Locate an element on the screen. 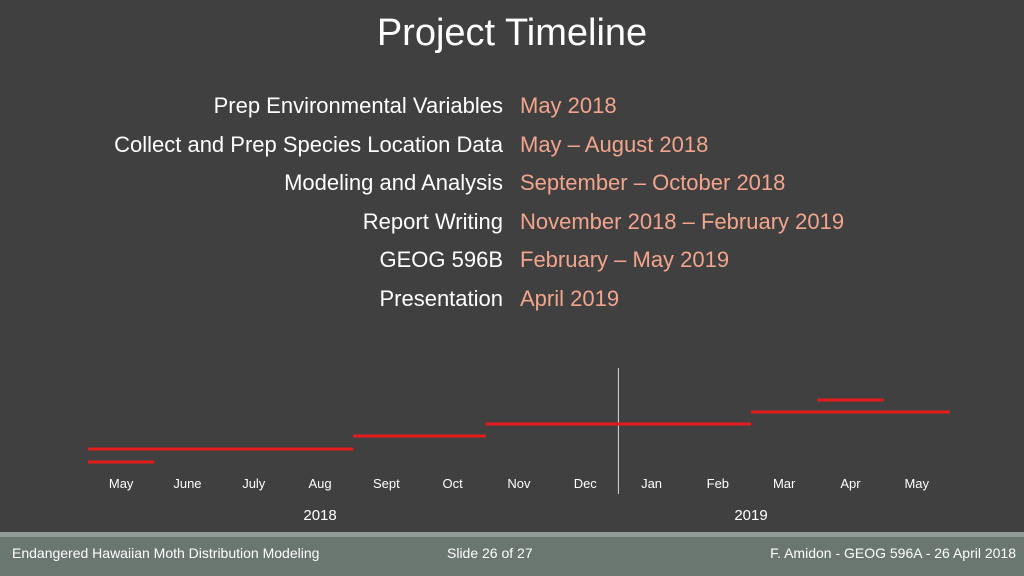  task-date: September – October 2018 is located at coordinates (653, 183).